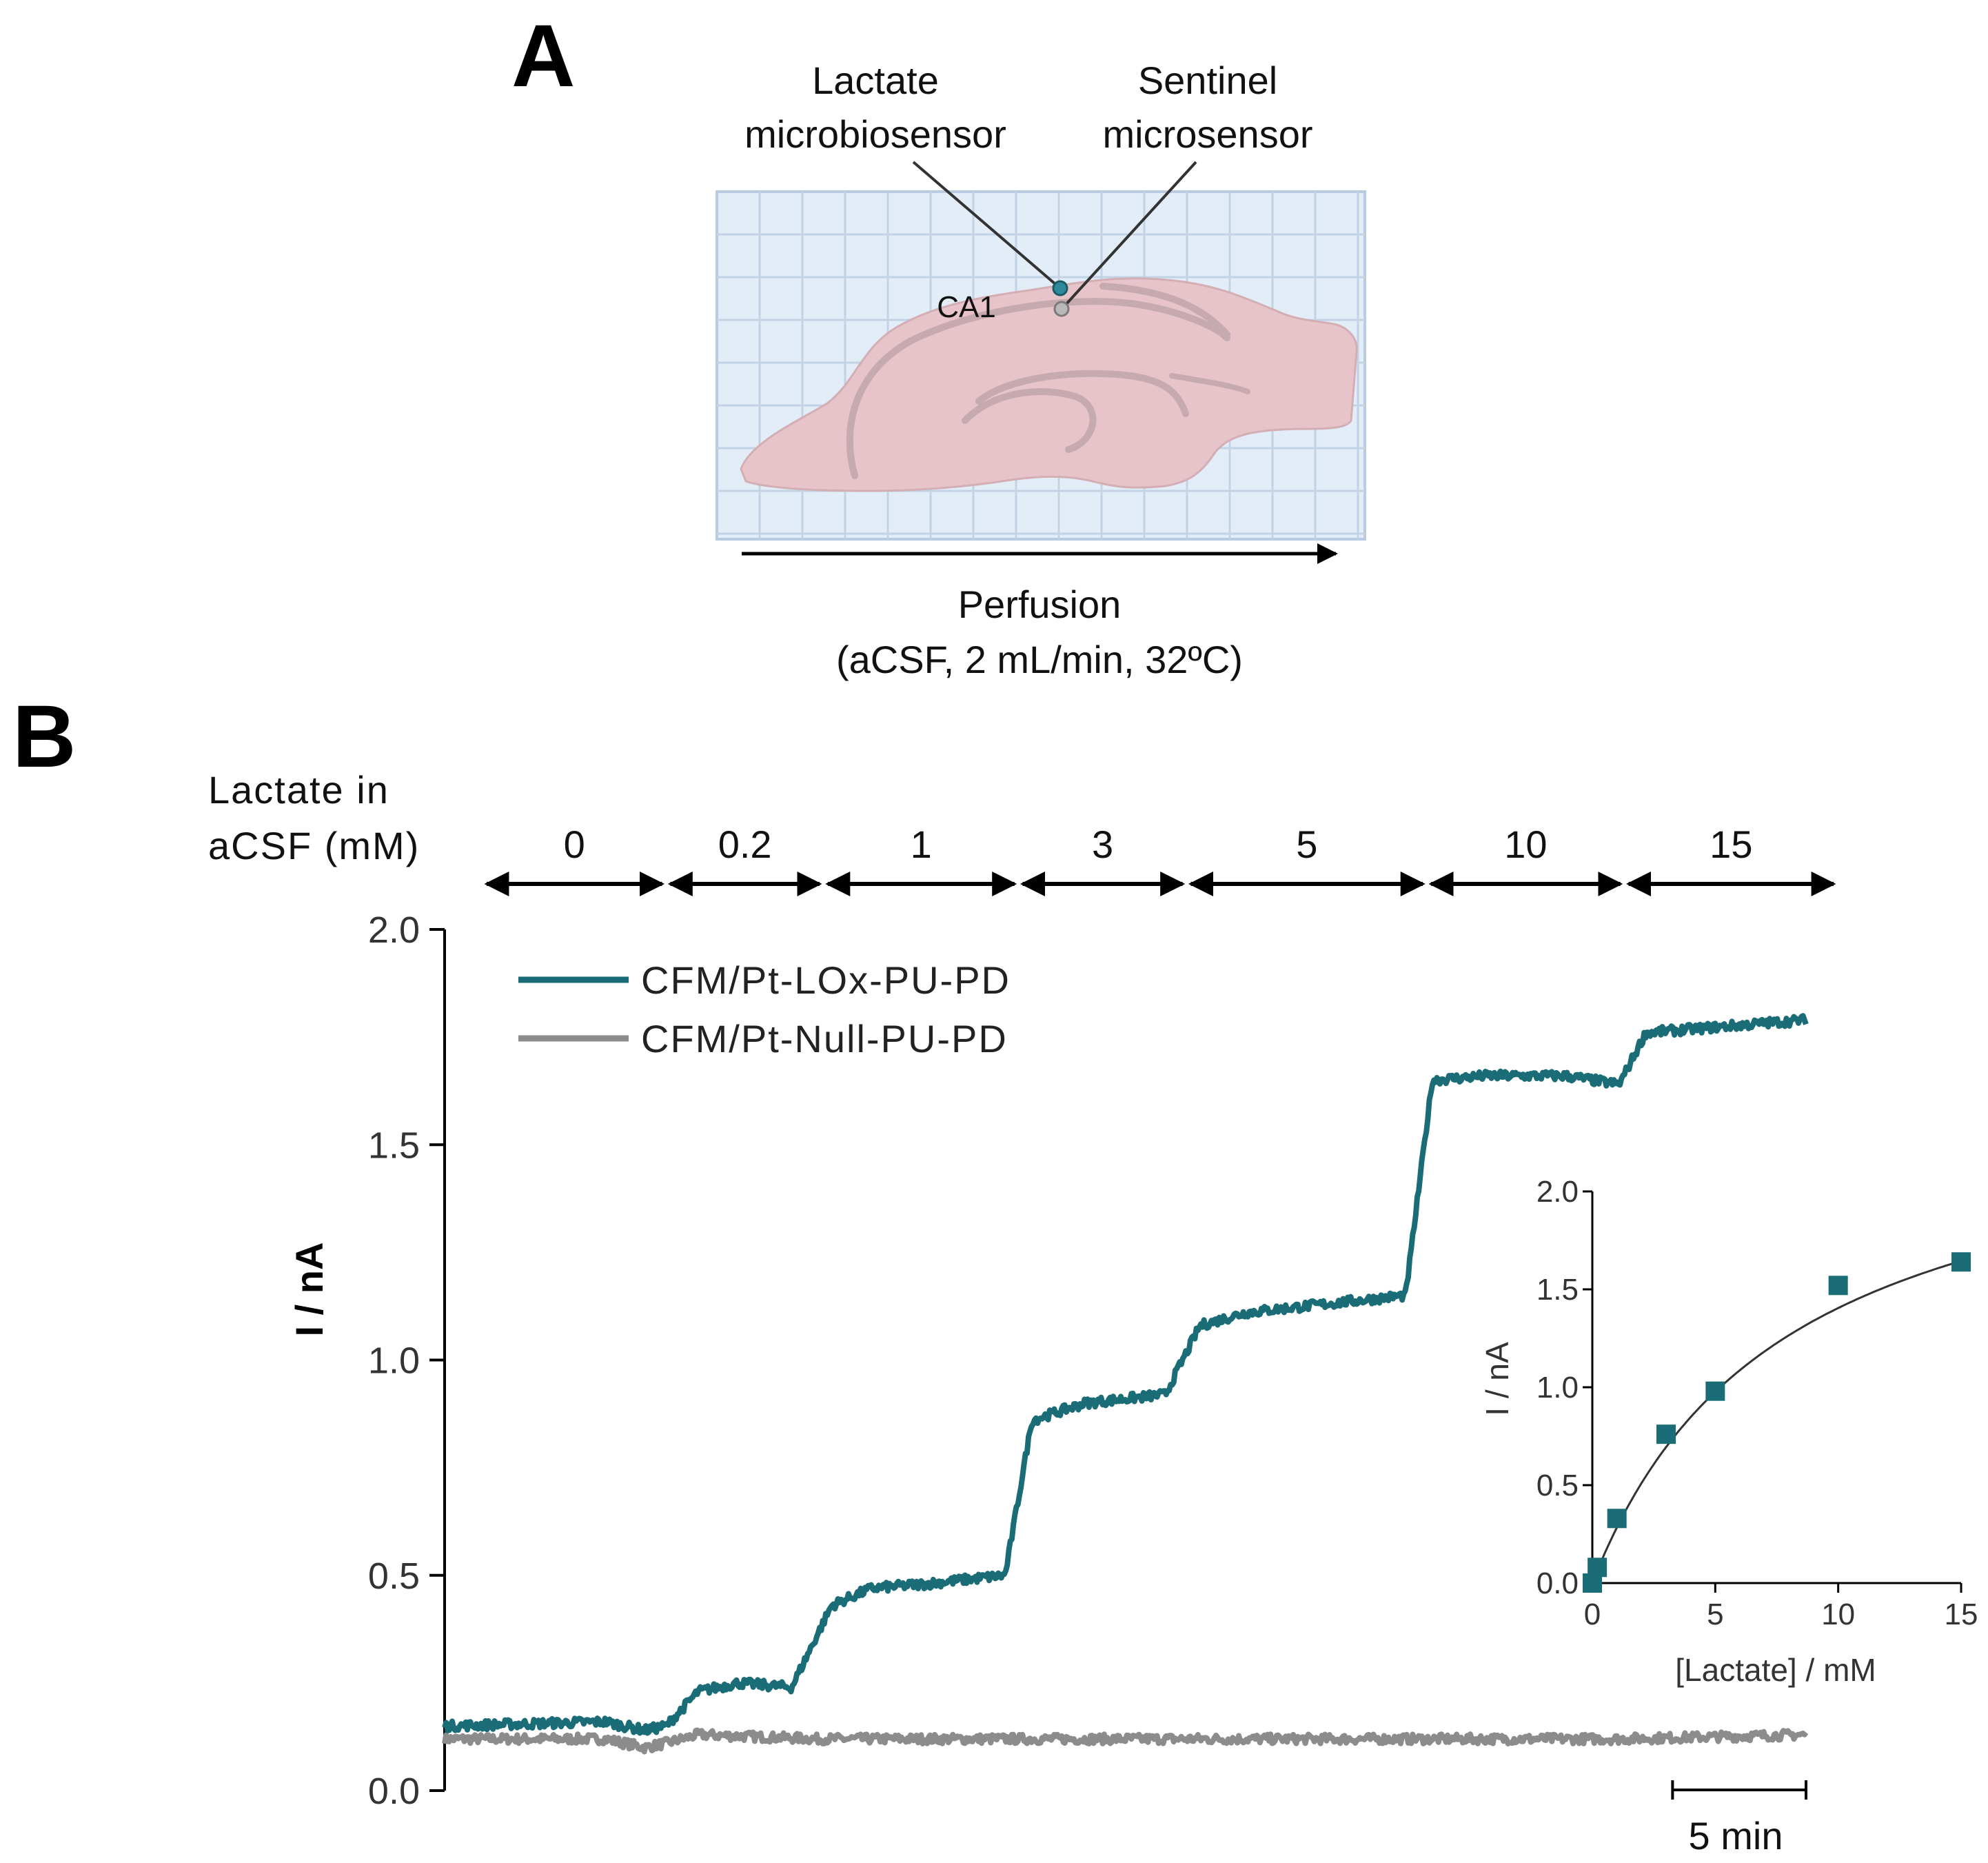  I want to click on segment-label: 5, so click(1307, 844).